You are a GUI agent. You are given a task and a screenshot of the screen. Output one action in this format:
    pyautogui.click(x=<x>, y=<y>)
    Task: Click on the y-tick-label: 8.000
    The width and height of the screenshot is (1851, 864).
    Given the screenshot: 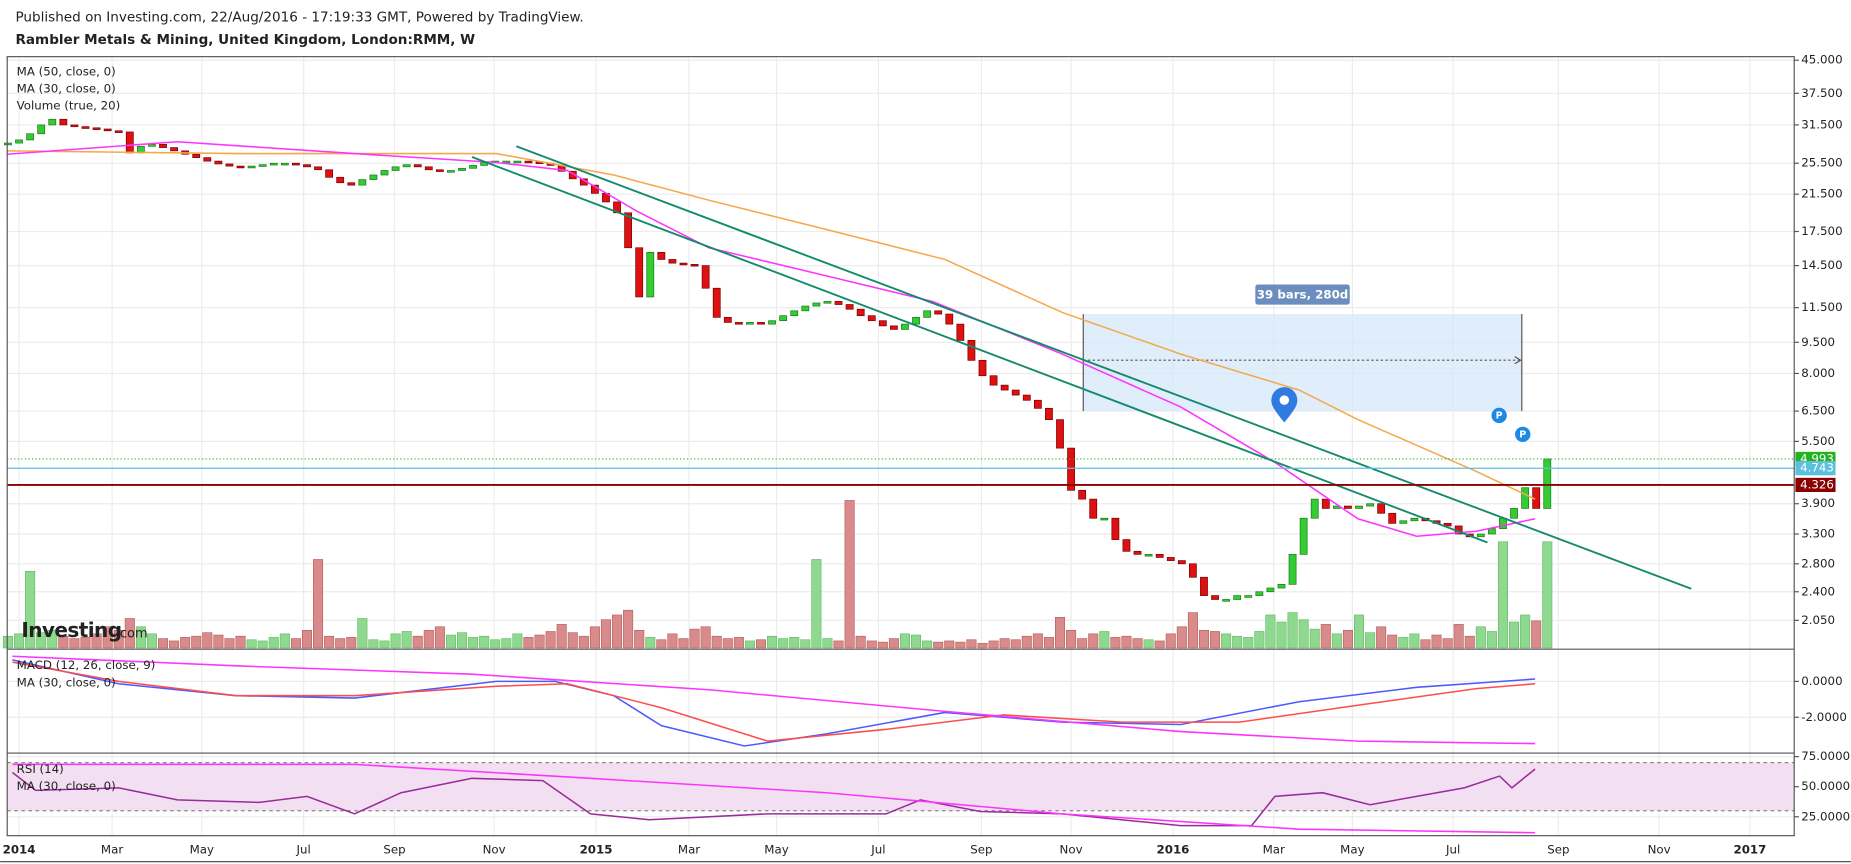 What is the action you would take?
    pyautogui.click(x=1818, y=373)
    